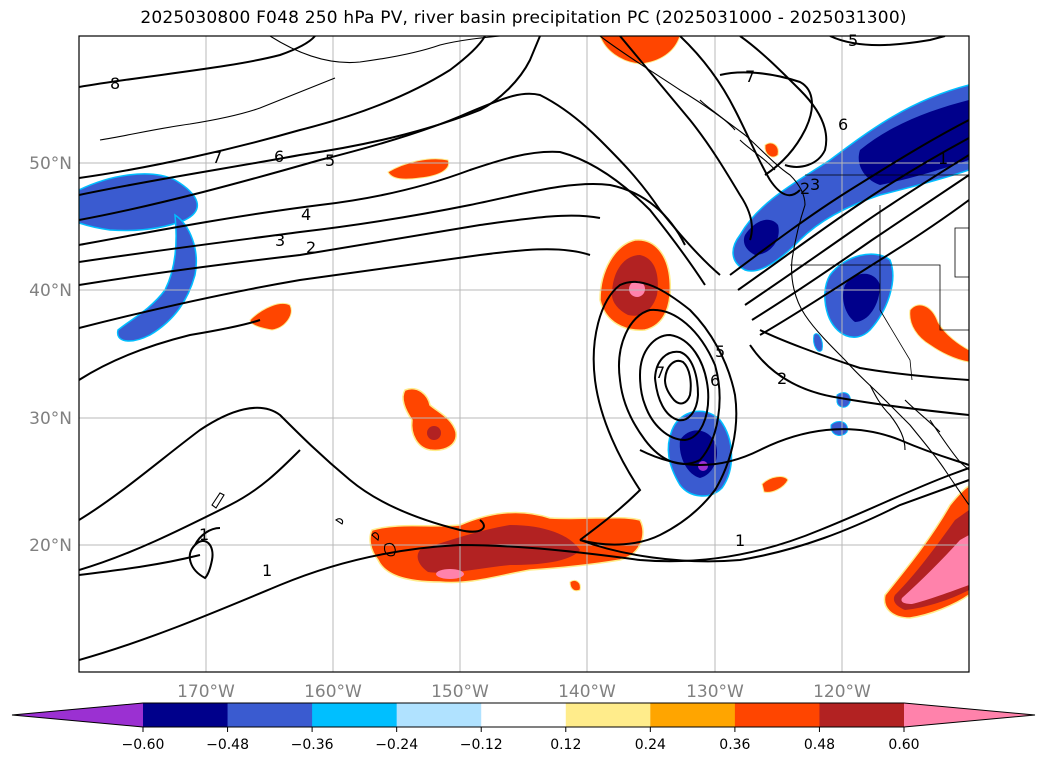 This screenshot has width=1047, height=765. I want to click on blue-area-west-tail, so click(156, 277).